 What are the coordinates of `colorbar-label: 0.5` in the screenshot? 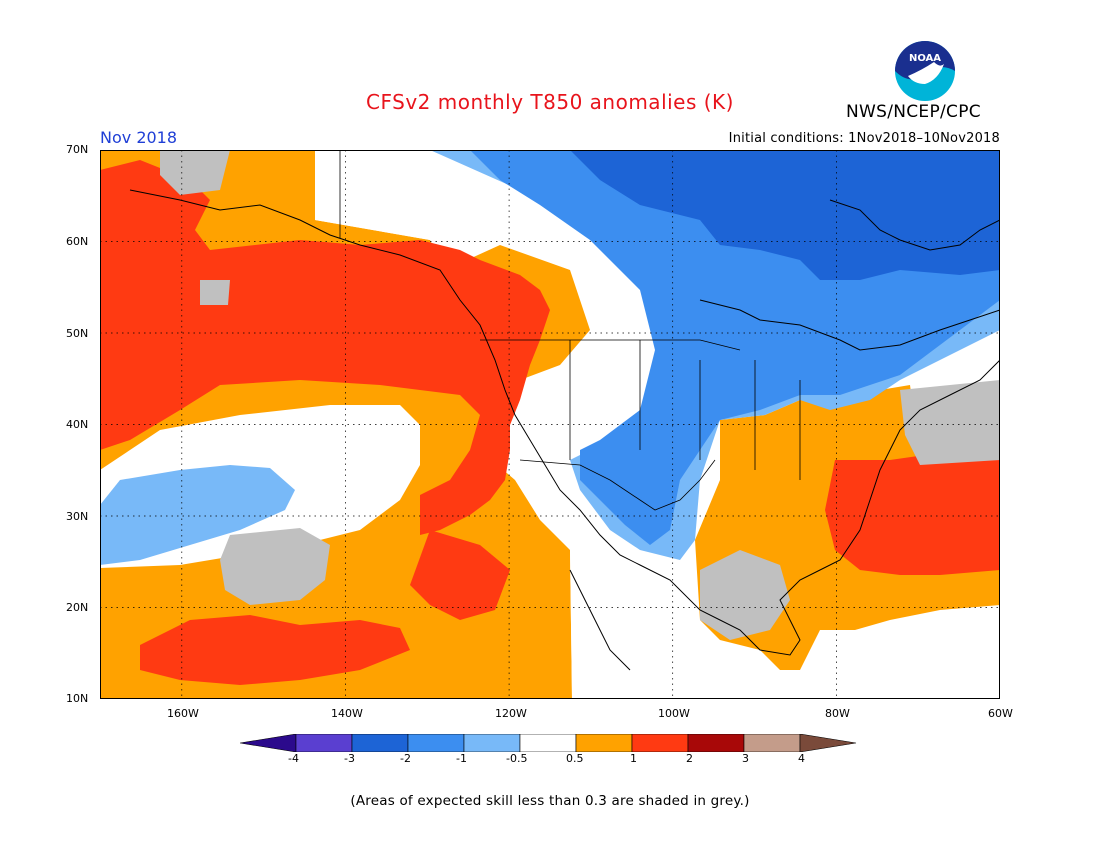 It's located at (575, 758).